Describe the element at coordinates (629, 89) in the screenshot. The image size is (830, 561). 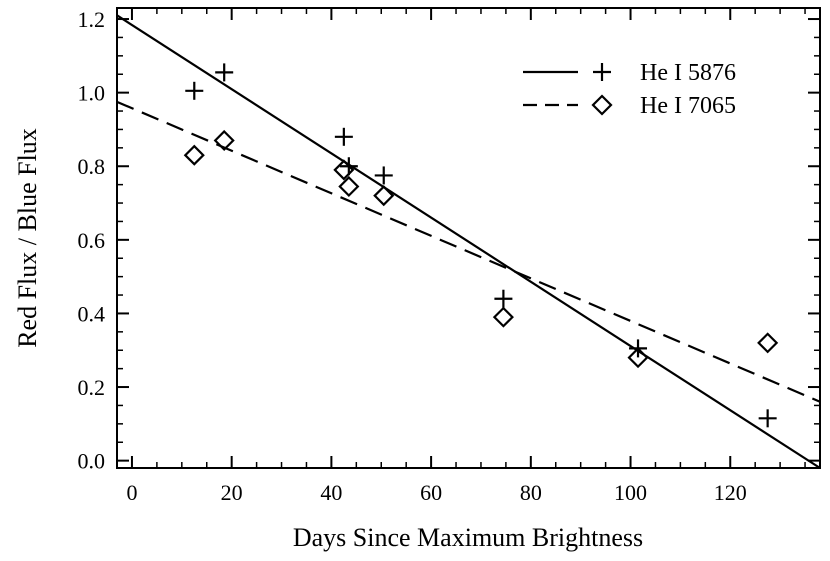
I see `legend: He I 5876 He I 7065` at that location.